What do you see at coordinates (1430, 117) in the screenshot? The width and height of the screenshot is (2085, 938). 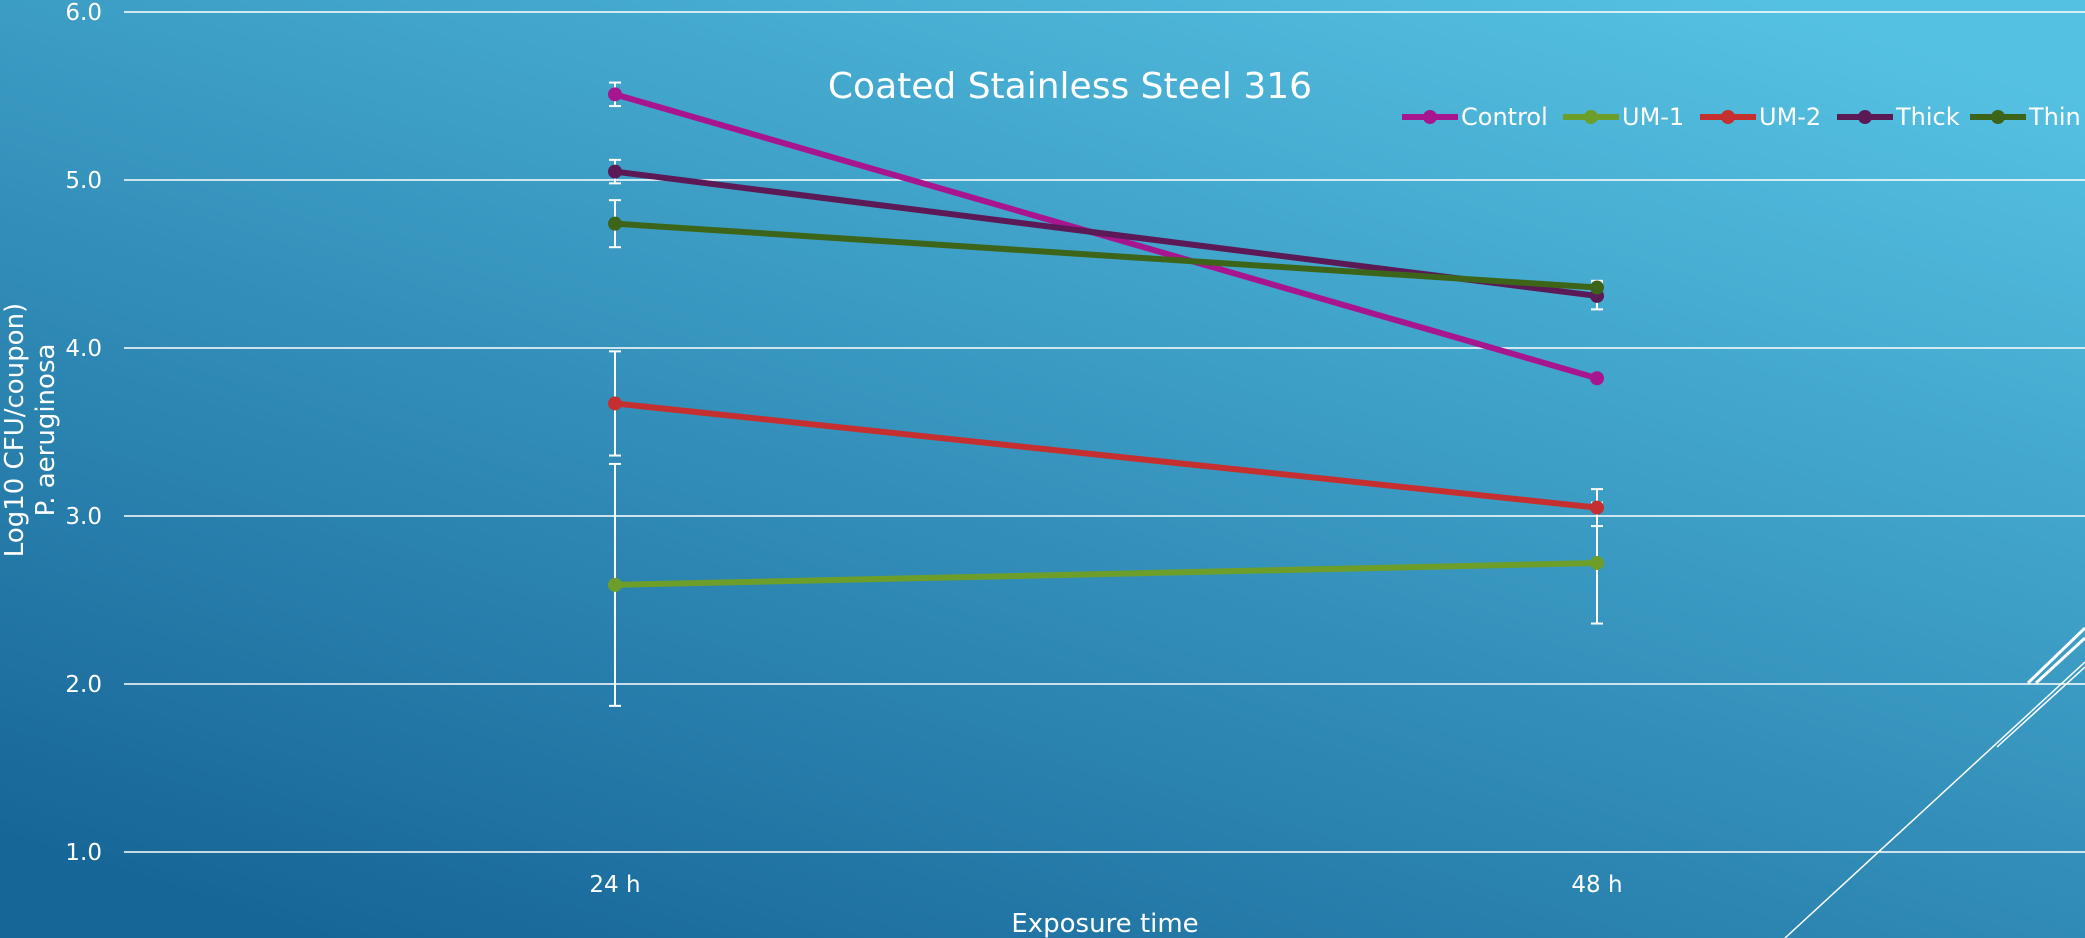 I see `legend-marker-control` at bounding box center [1430, 117].